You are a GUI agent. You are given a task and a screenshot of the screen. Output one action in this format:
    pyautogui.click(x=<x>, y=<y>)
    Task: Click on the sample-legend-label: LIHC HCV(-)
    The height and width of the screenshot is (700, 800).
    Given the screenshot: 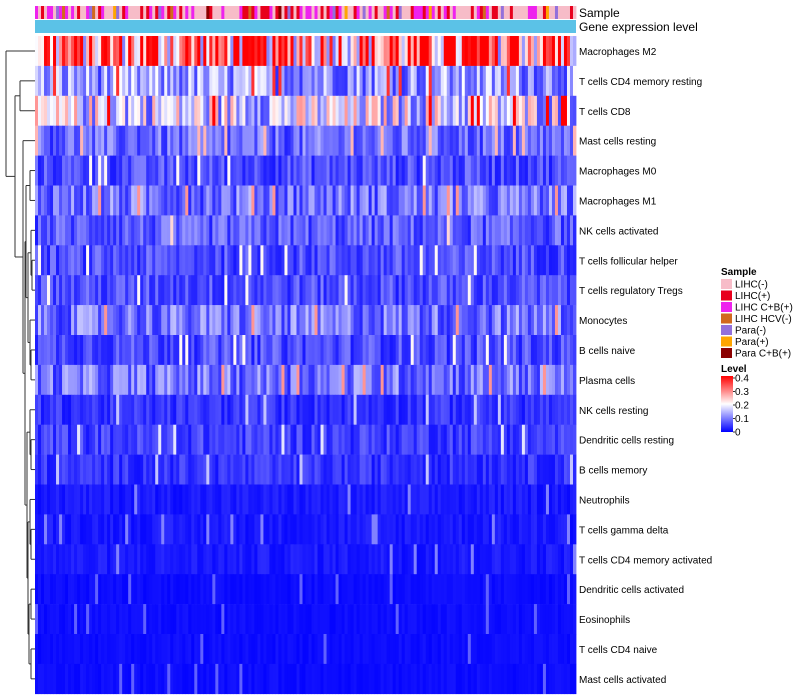 What is the action you would take?
    pyautogui.click(x=763, y=319)
    